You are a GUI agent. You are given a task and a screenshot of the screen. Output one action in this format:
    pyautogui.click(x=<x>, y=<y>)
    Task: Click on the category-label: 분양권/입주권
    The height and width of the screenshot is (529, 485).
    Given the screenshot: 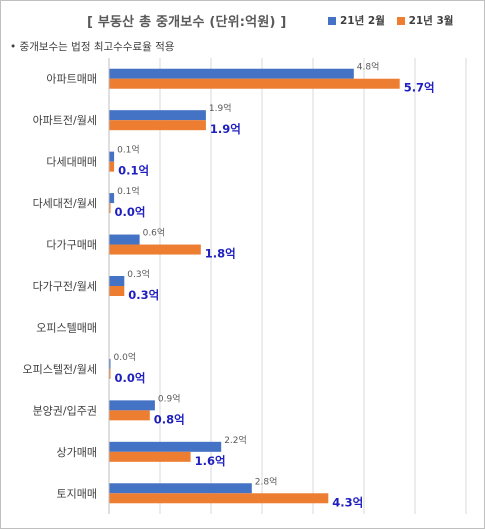 What is the action you would take?
    pyautogui.click(x=65, y=410)
    